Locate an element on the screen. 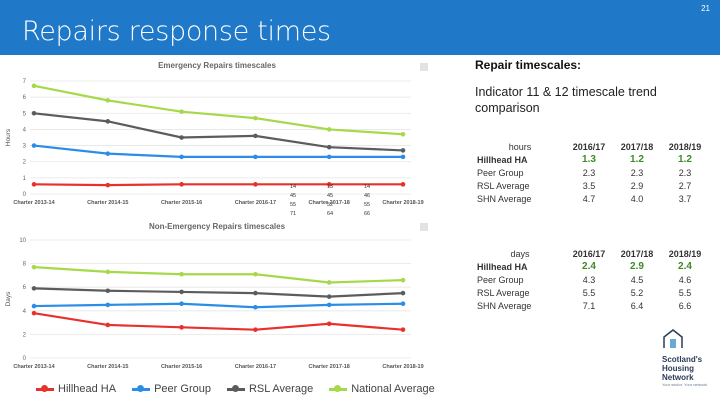  y-tick-label: 6 is located at coordinates (25, 288).